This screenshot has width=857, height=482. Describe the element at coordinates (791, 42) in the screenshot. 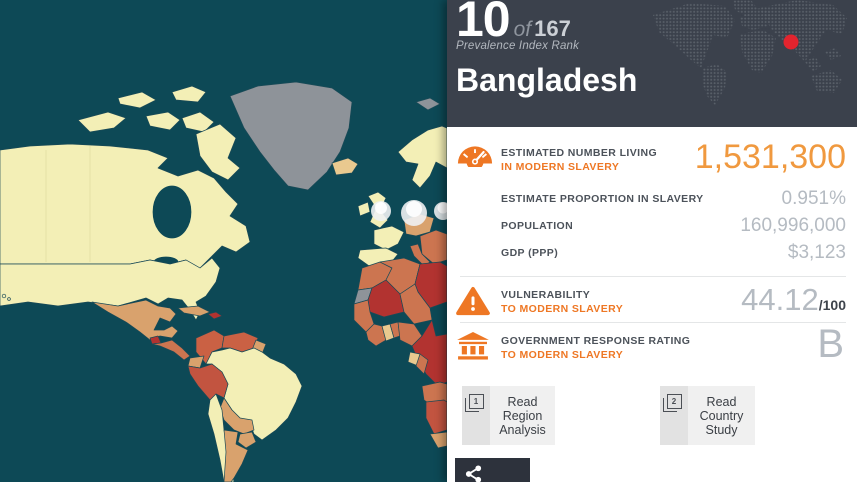

I see `country-location-dot` at that location.